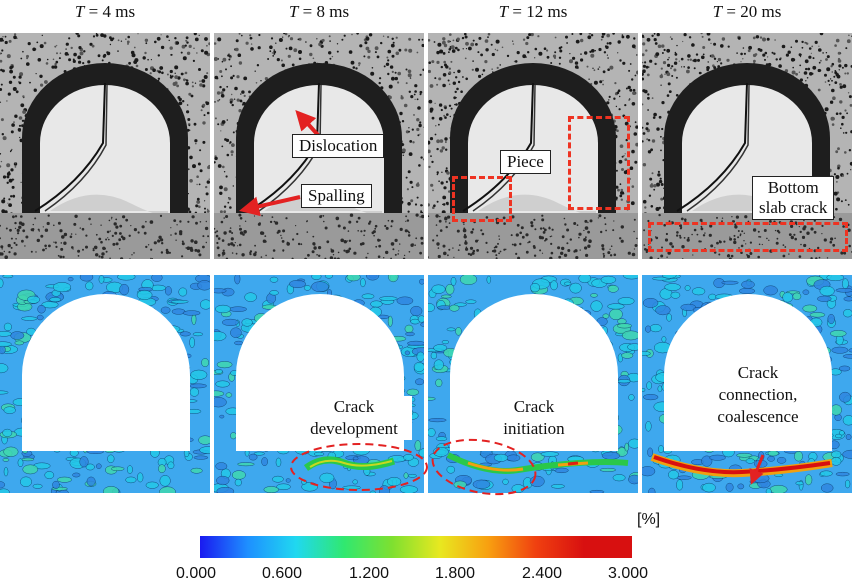 Image resolution: width=858 pixels, height=583 pixels. I want to click on colorbar-tick-label: 1.800, so click(455, 574).